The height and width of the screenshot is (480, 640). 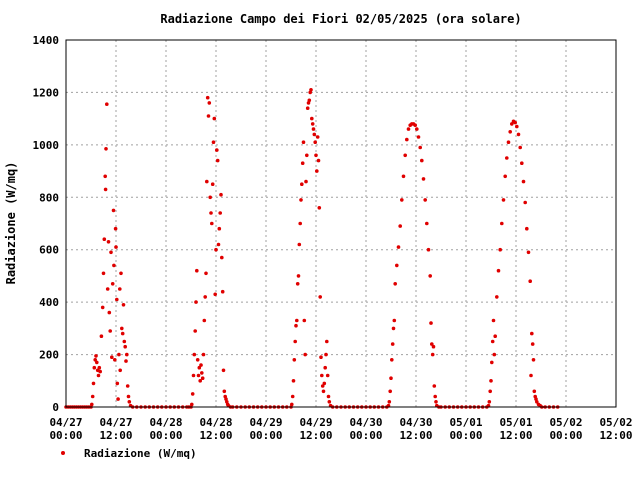 I want to click on legend: Radiazione (W/mq), so click(x=129, y=453).